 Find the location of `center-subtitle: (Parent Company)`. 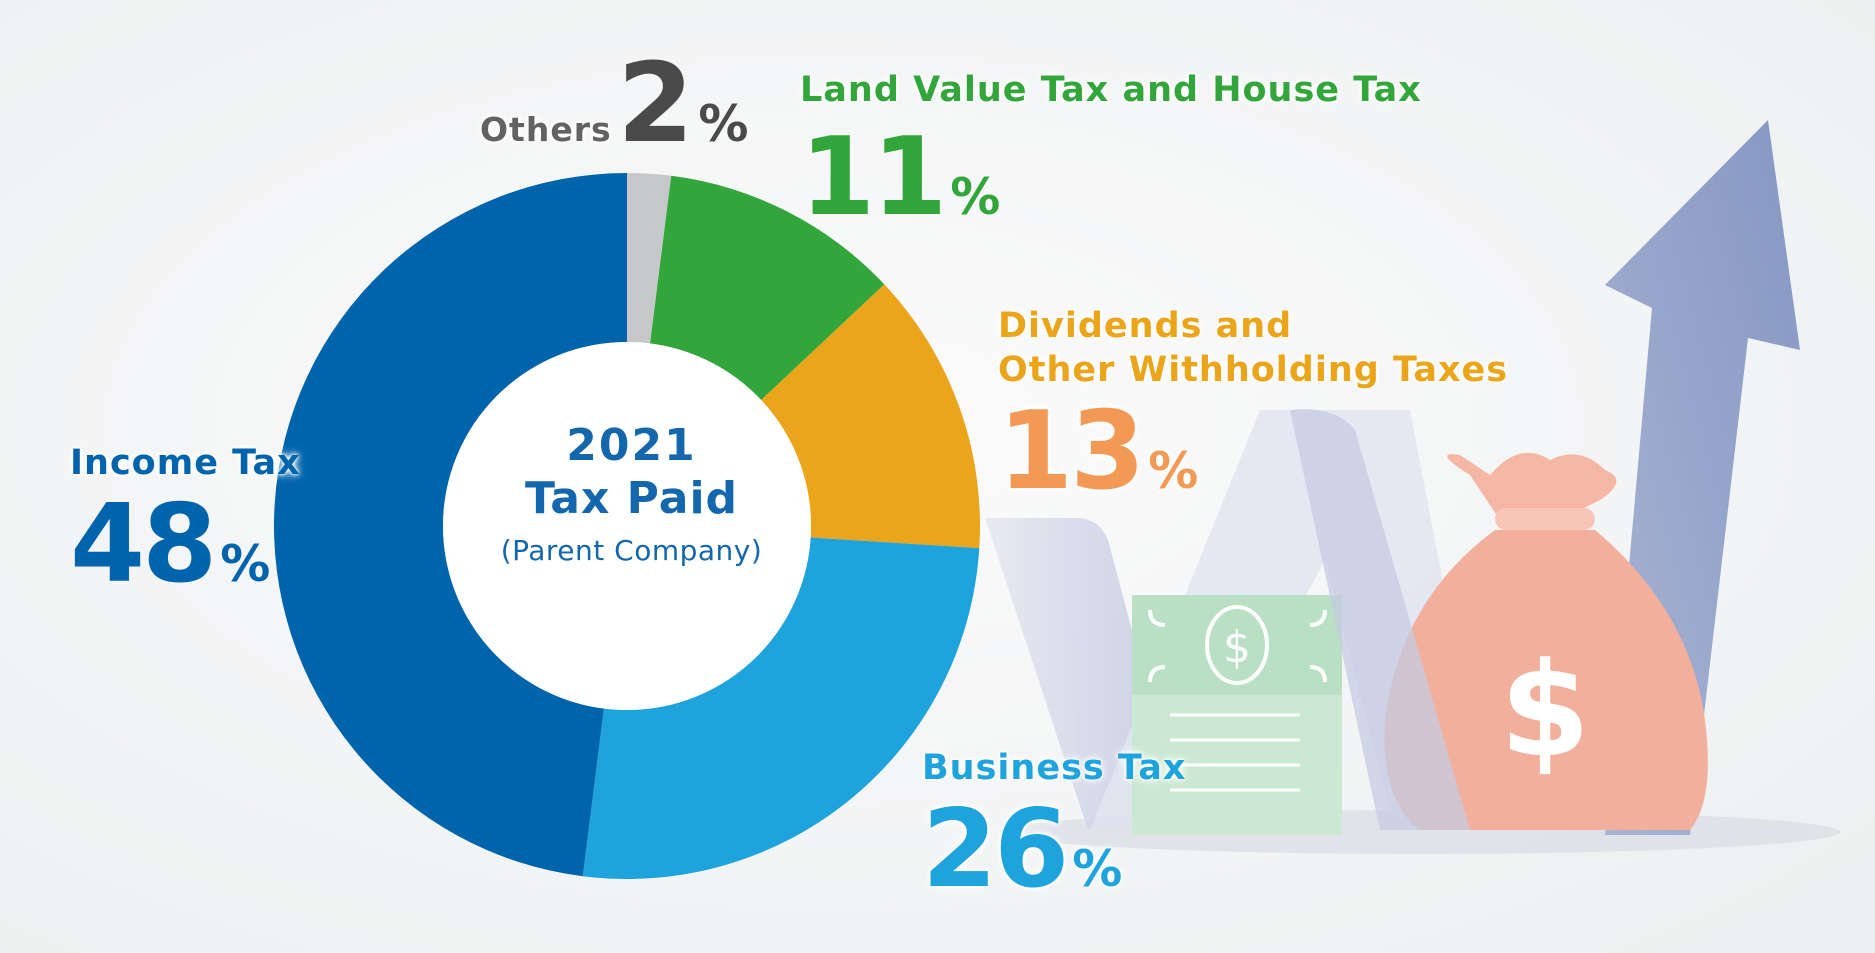

center-subtitle: (Parent Company) is located at coordinates (631, 550).